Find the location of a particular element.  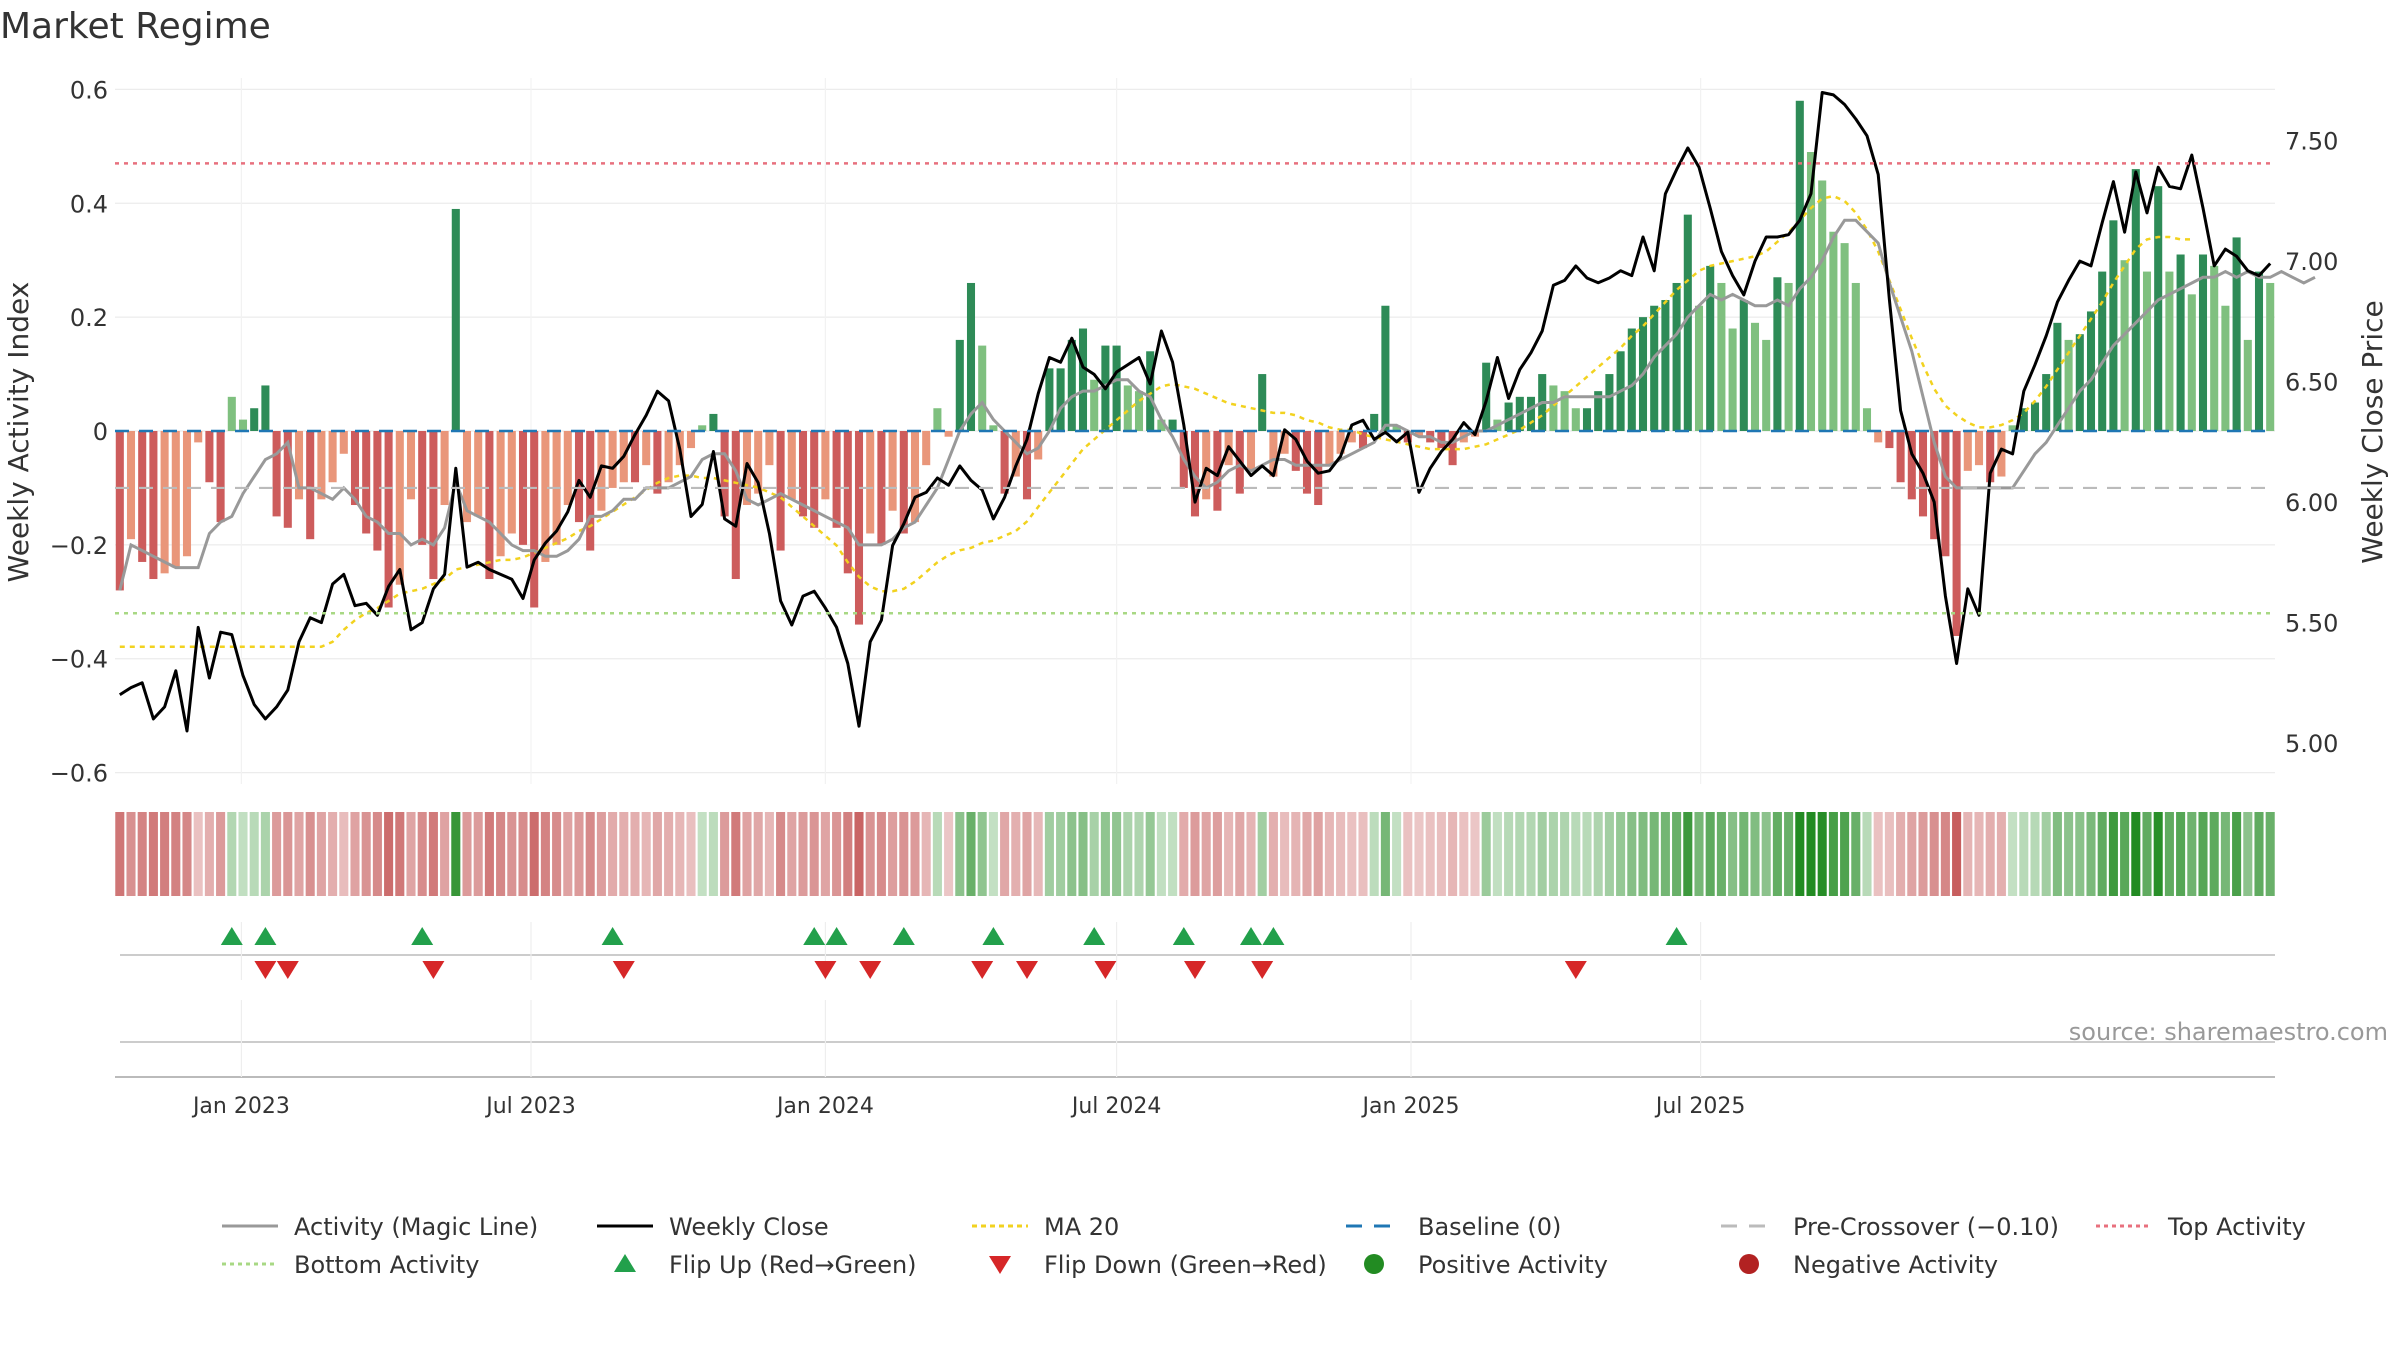

legend-swatch-flip-down is located at coordinates (1000, 1265).